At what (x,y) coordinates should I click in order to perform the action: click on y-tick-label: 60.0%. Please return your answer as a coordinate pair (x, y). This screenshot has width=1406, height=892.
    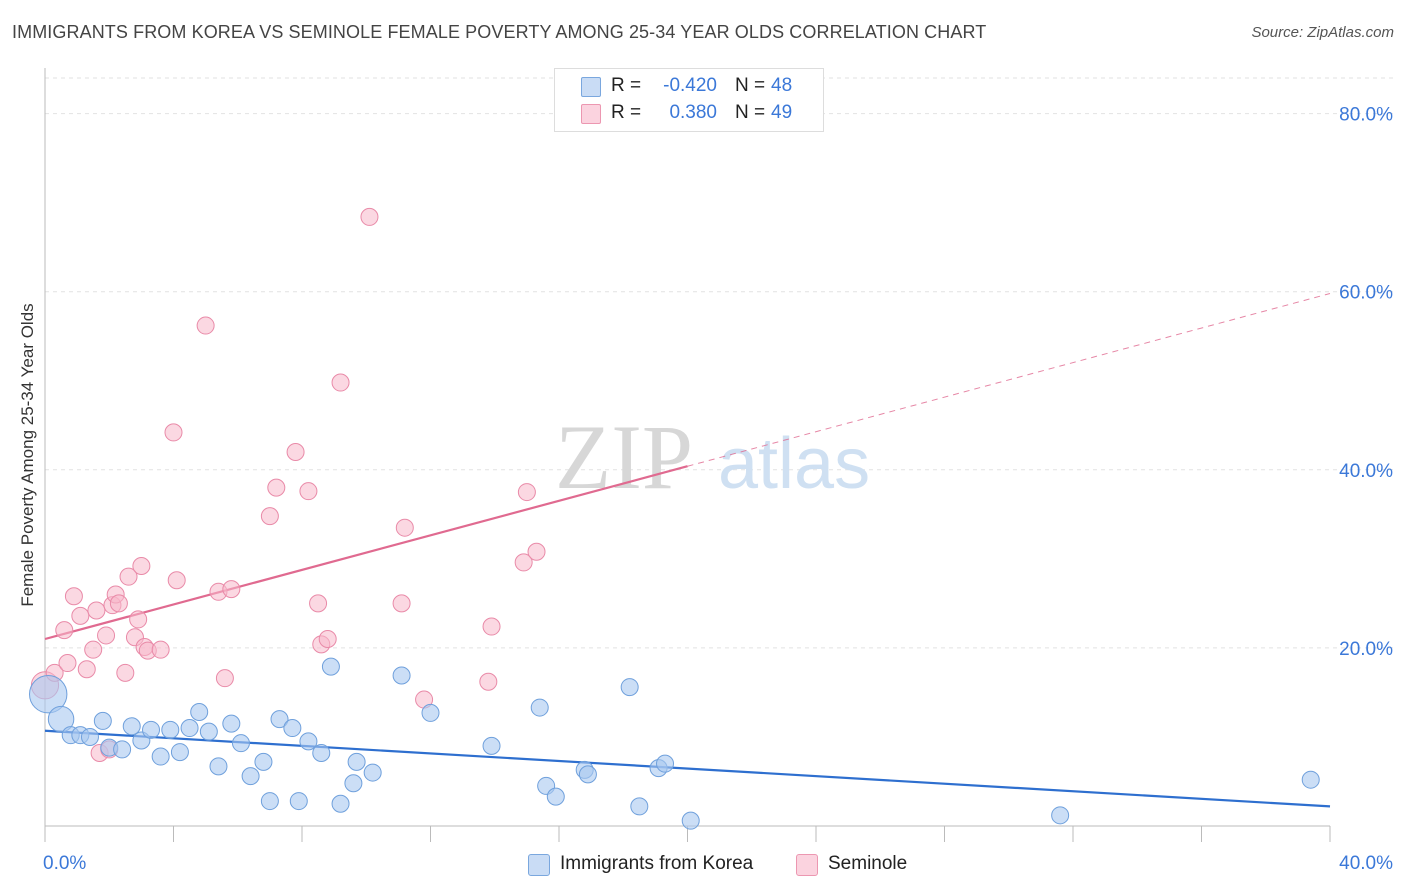
    Looking at the image, I should click on (1366, 293).